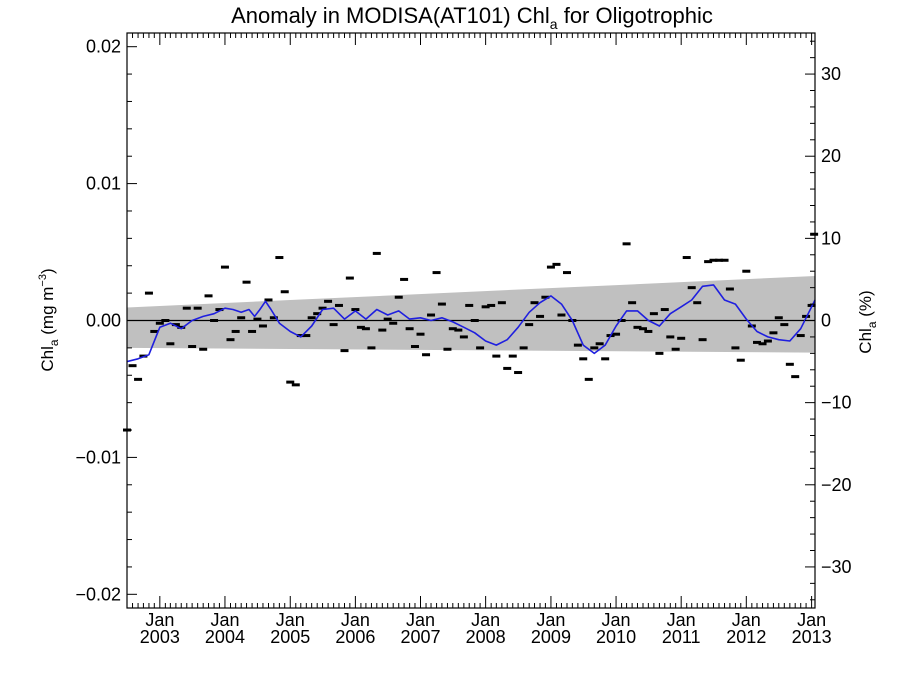 The image size is (900, 675). Describe the element at coordinates (160, 637) in the screenshot. I see `x-tick-label-year: 2003` at that location.